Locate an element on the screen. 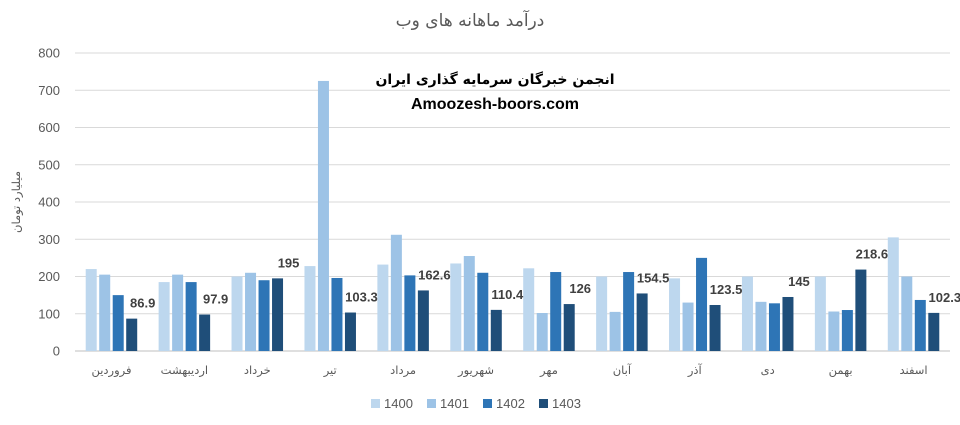 Image resolution: width=960 pixels, height=425 pixels. y-tick-label: 500 is located at coordinates (49, 164).